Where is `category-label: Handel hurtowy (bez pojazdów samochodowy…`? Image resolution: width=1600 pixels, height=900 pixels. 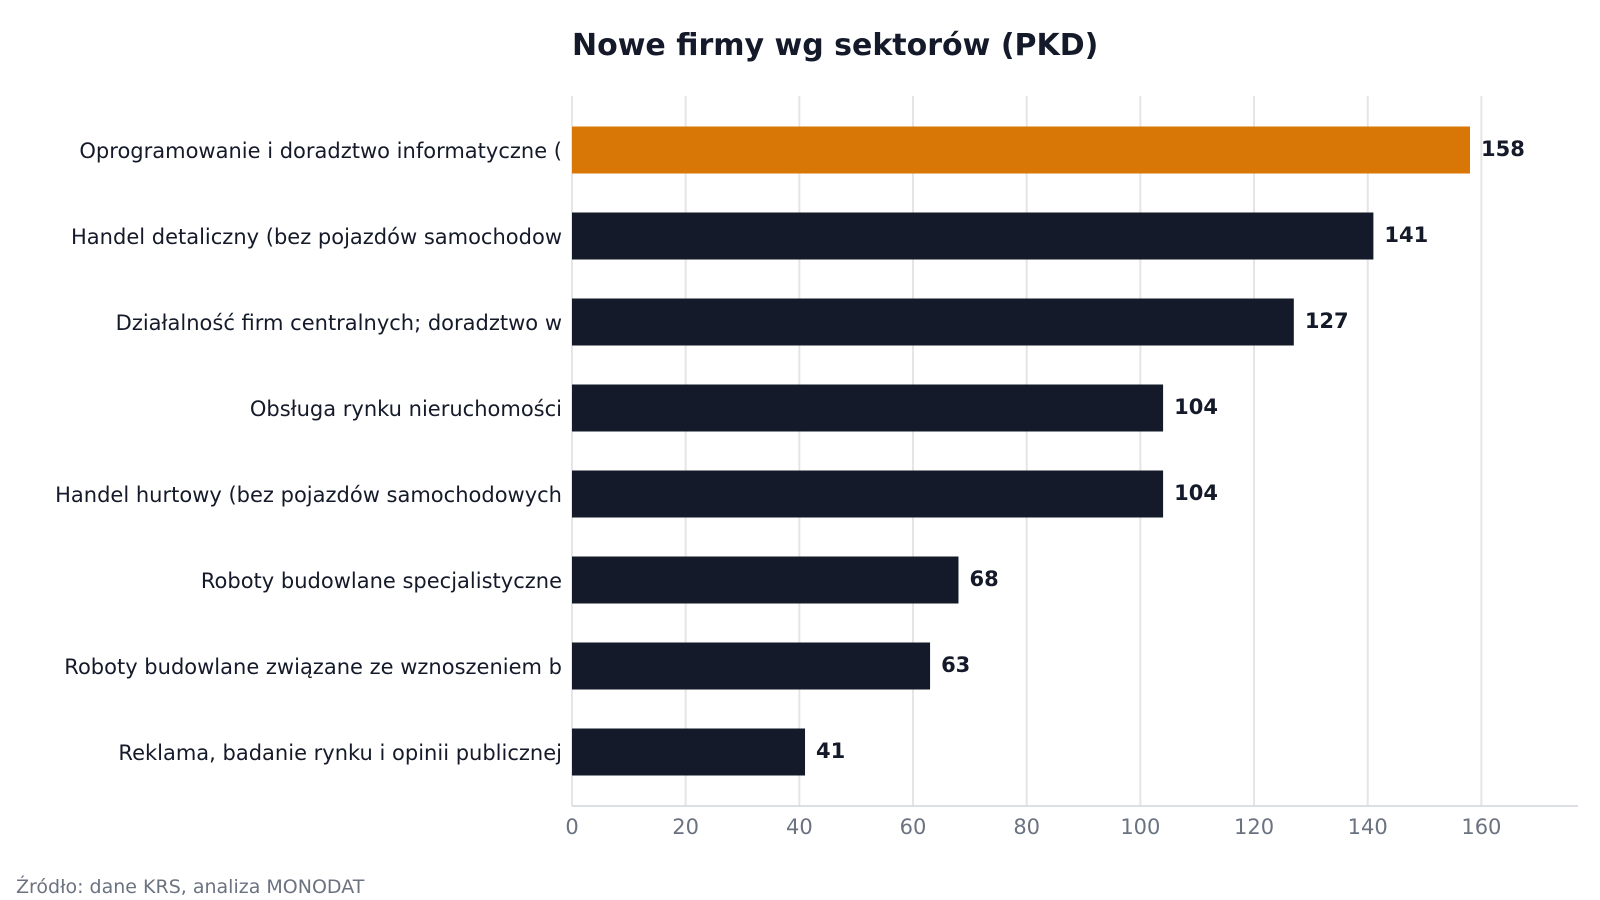
category-label: Handel hurtowy (bez pojazdów samochodowy… is located at coordinates (308, 495).